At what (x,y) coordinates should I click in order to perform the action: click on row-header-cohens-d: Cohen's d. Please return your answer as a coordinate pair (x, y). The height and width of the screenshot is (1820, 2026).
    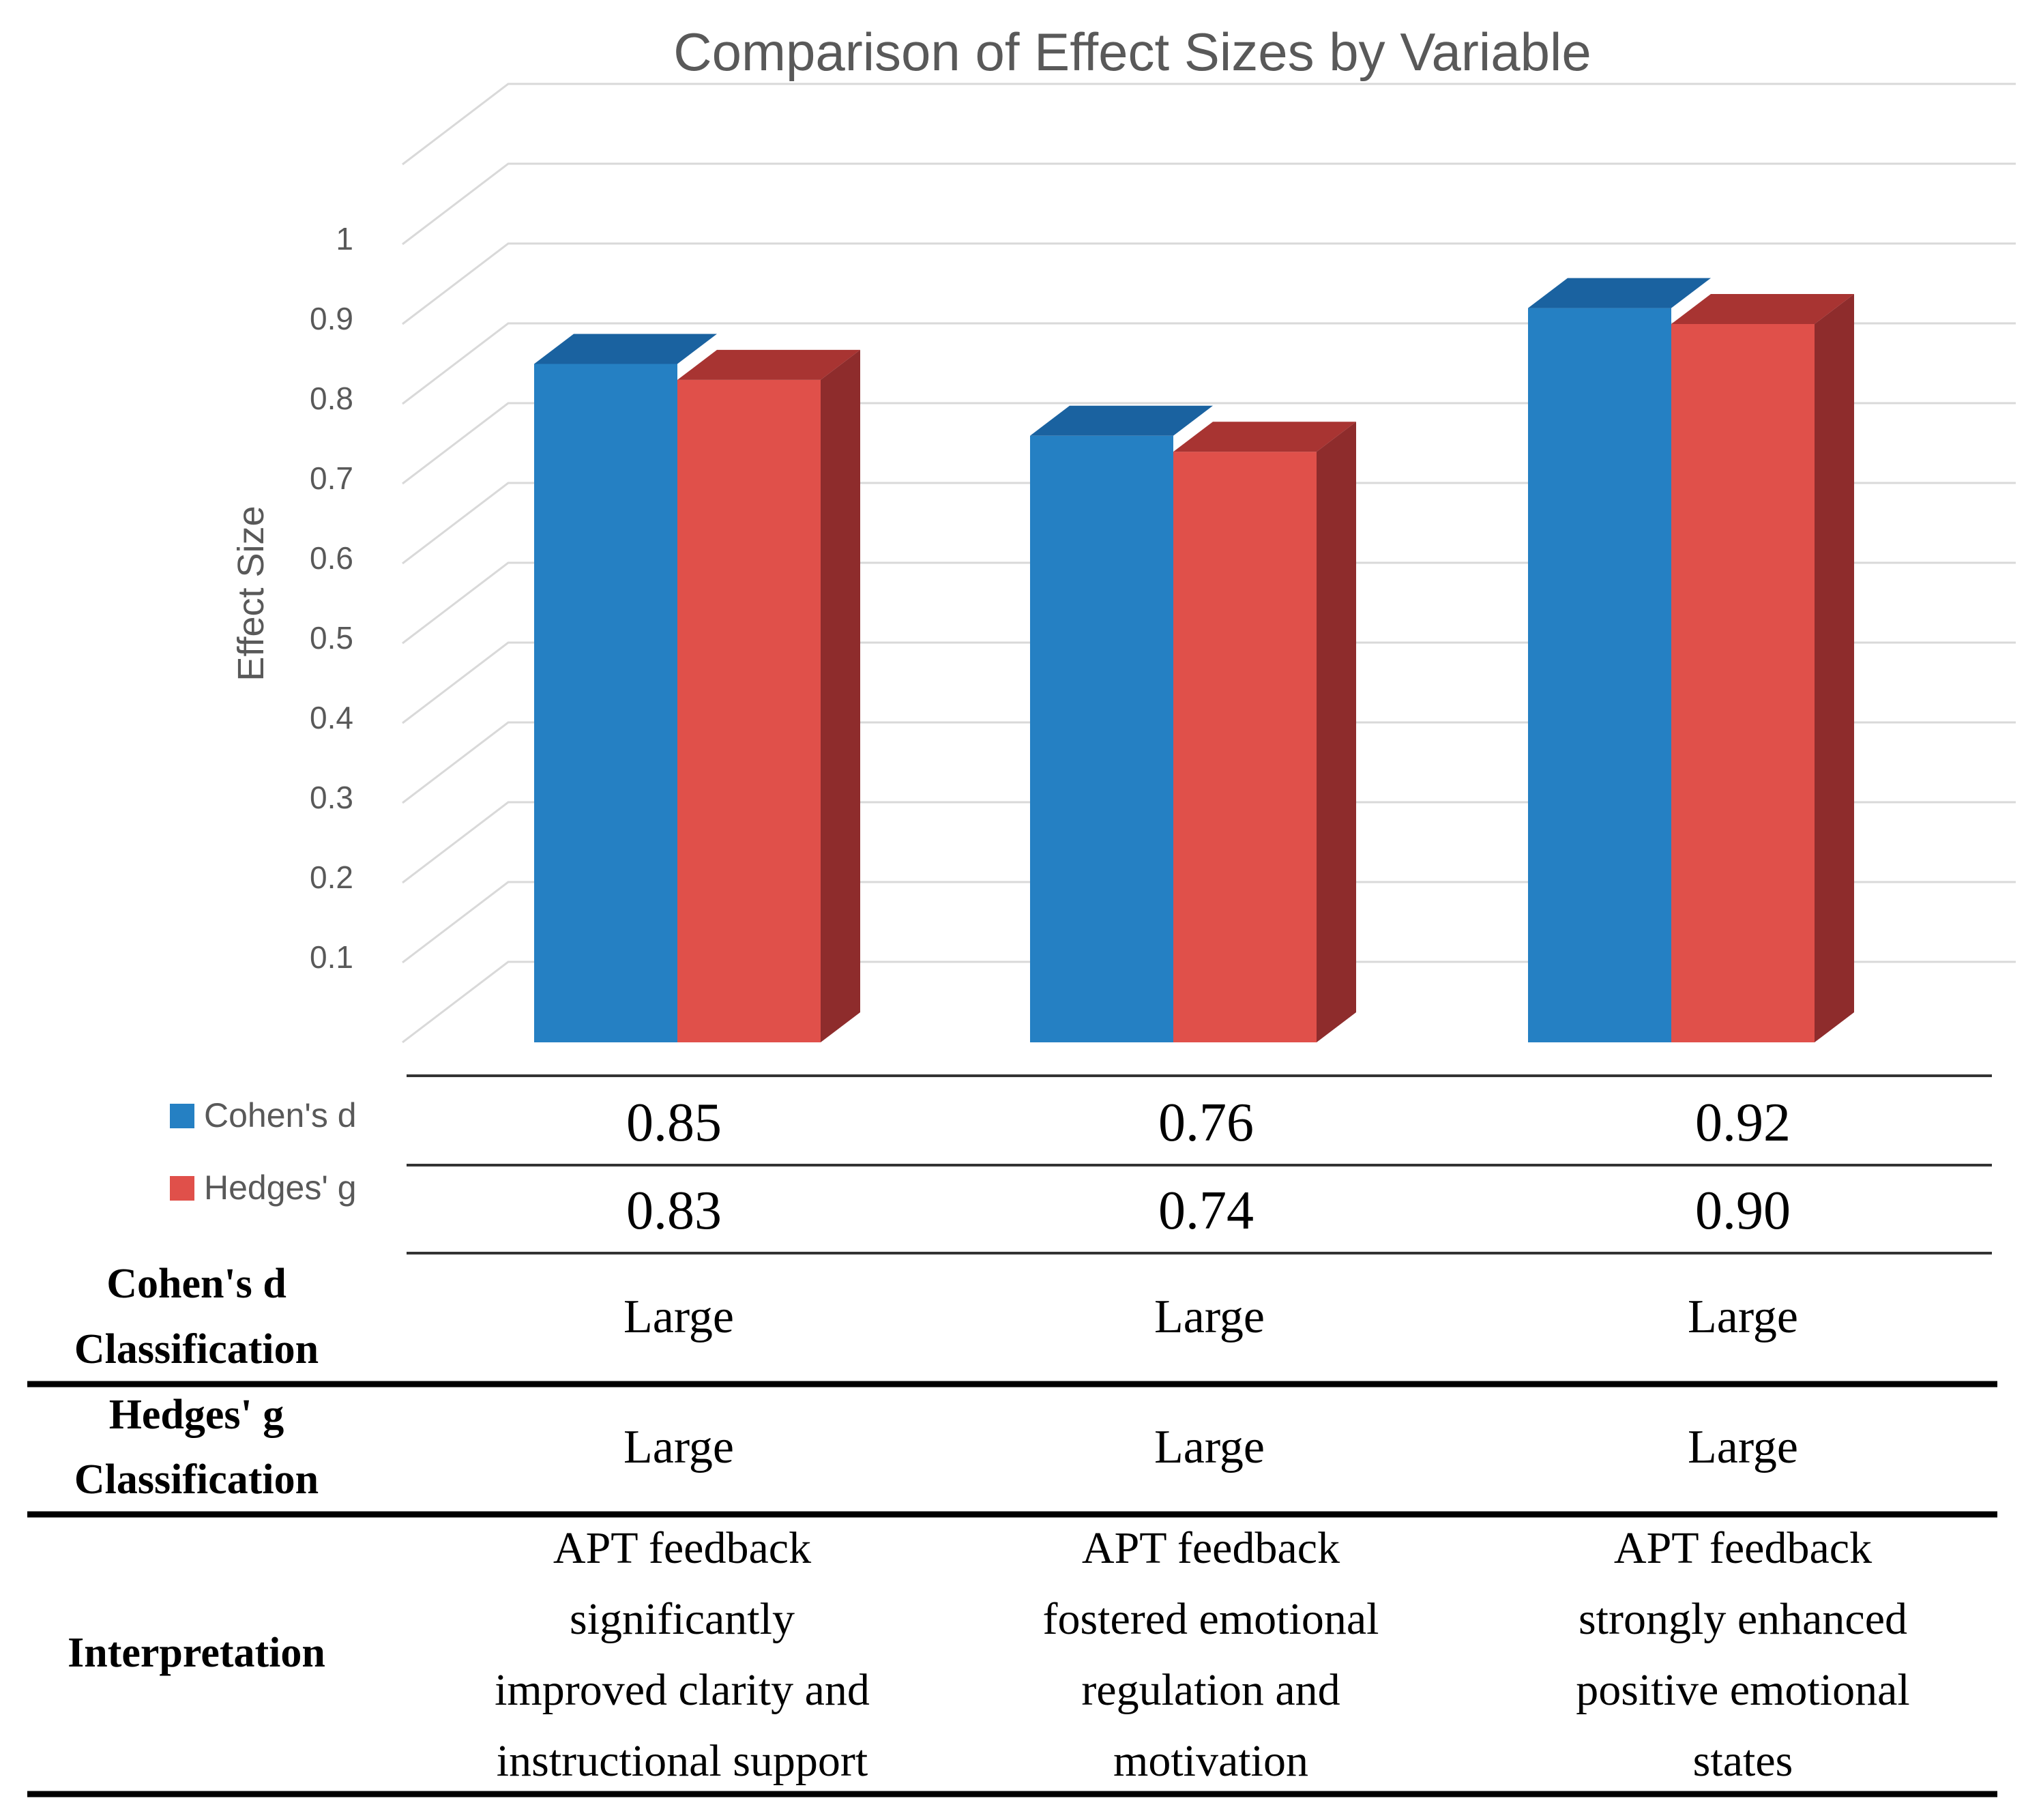
    Looking at the image, I should click on (196, 1284).